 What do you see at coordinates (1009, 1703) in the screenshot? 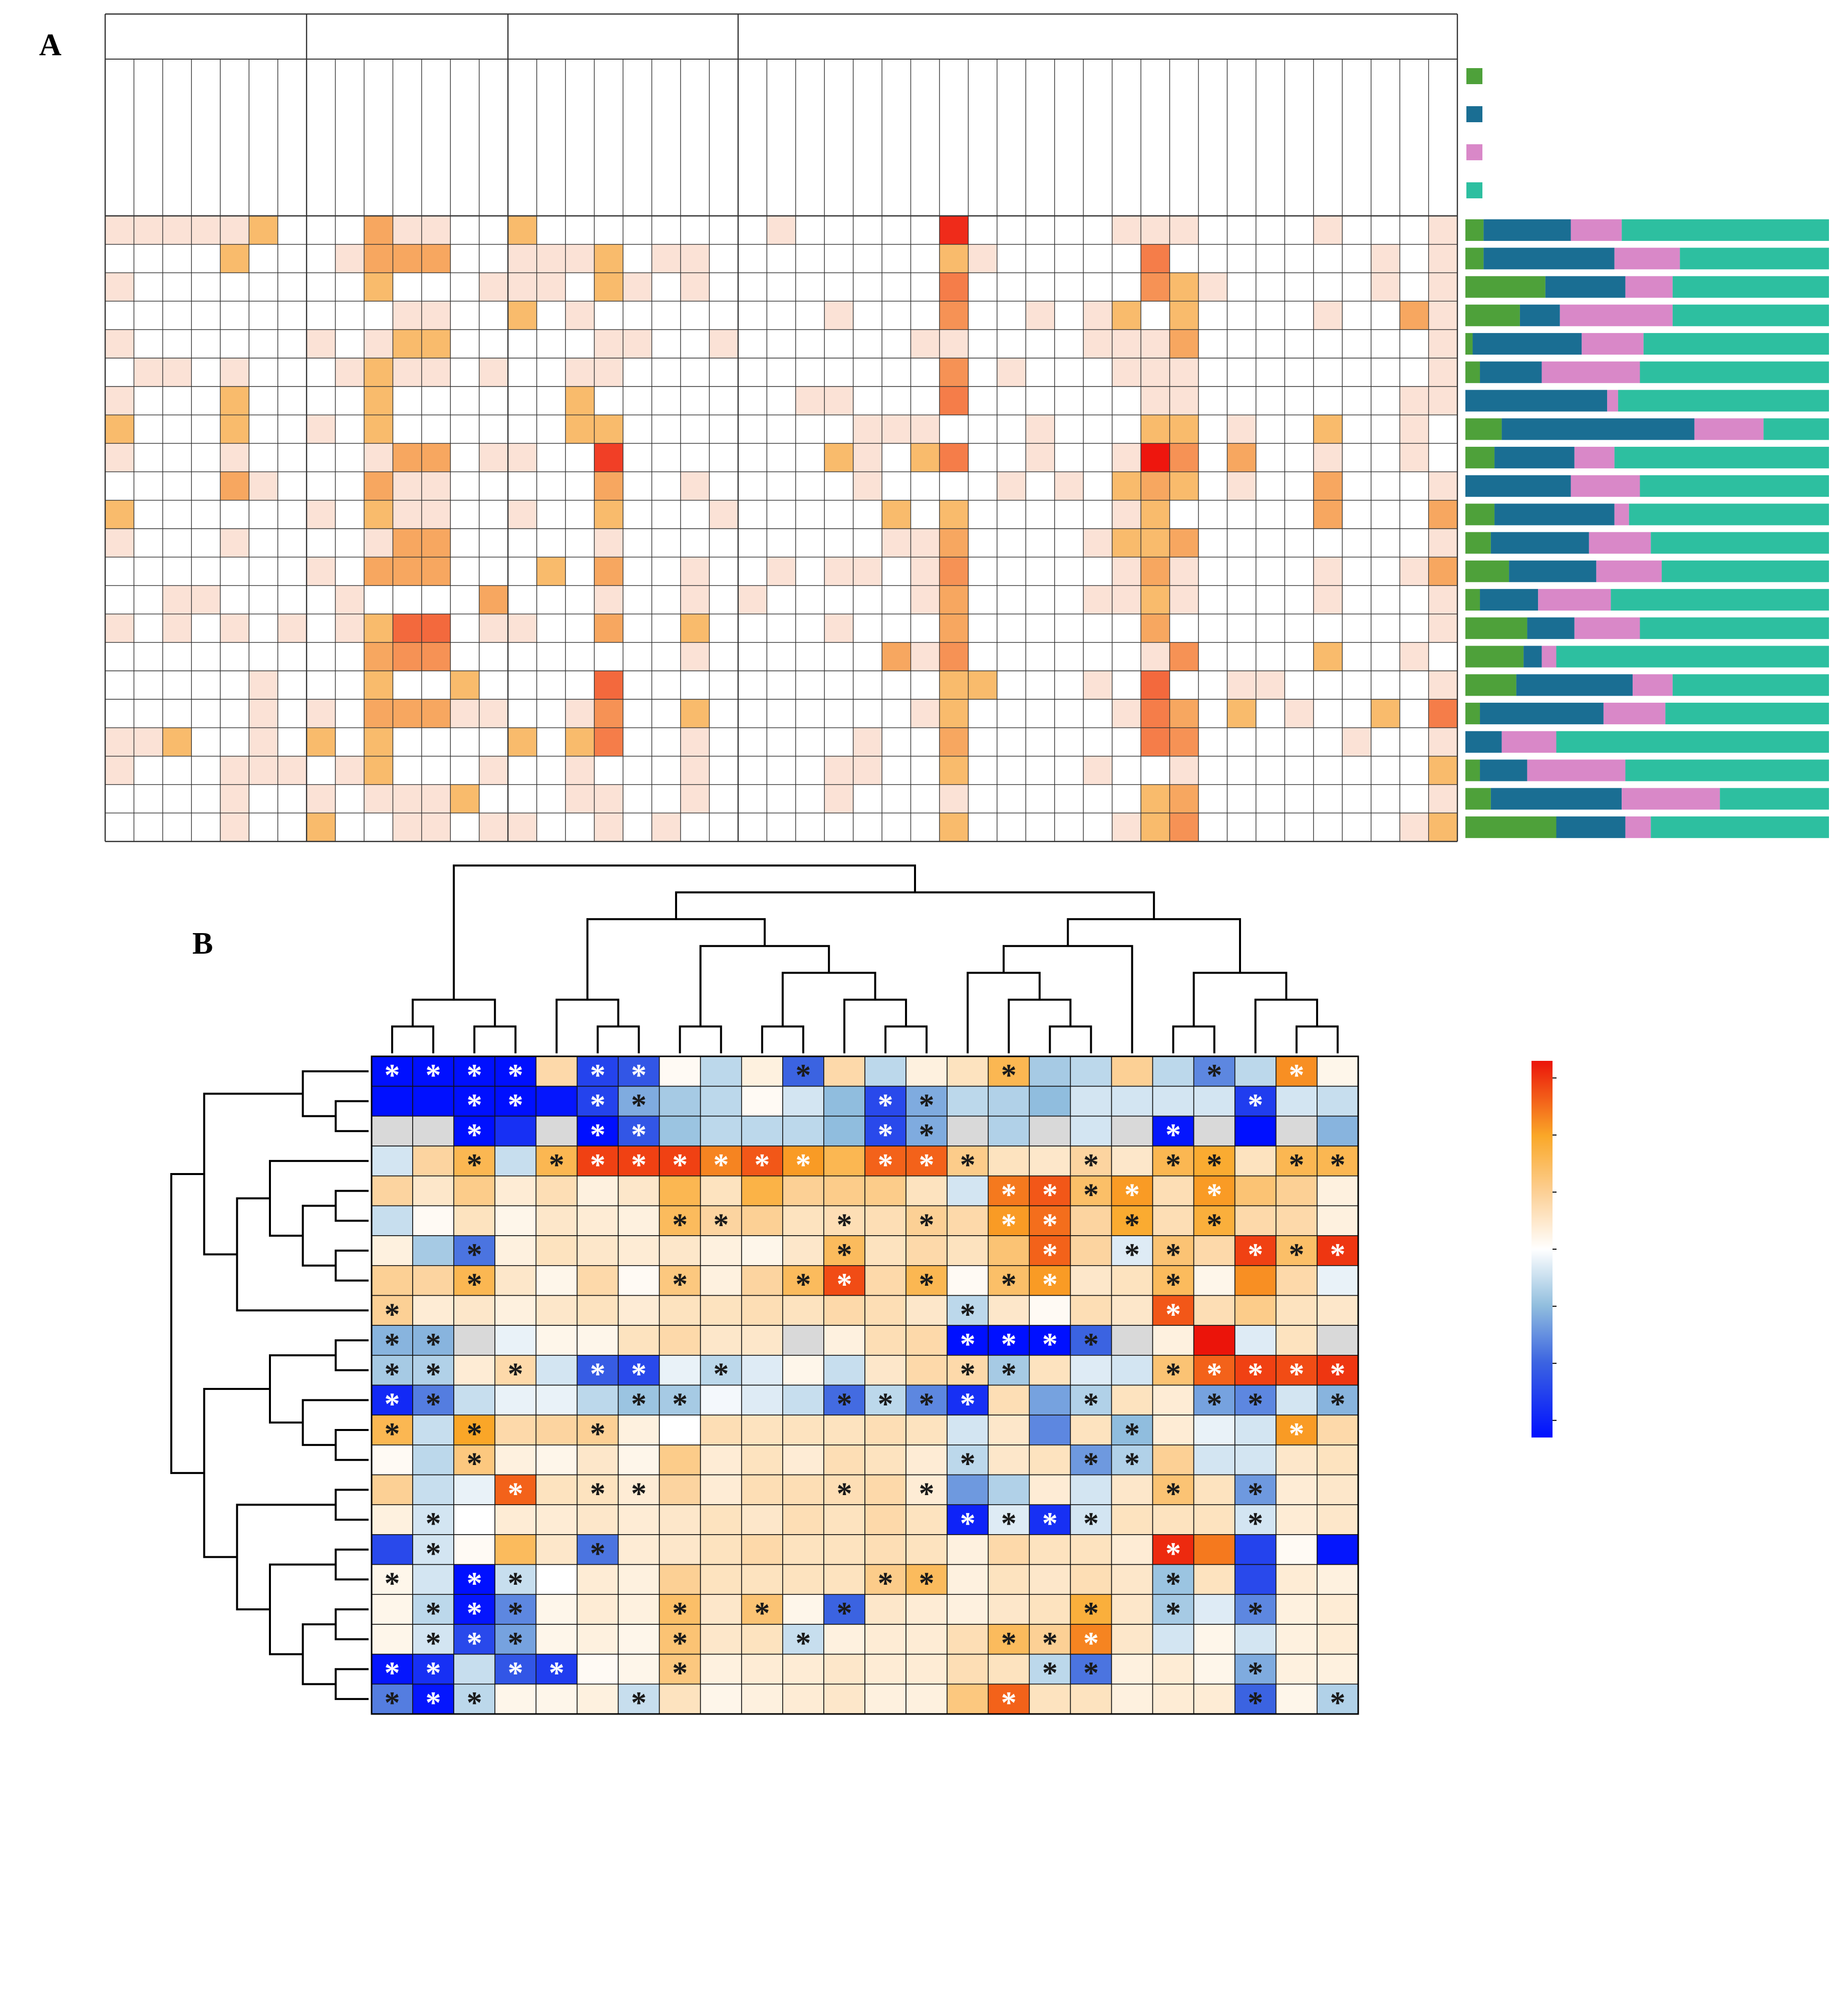
I see `significance-marker: *` at bounding box center [1009, 1703].